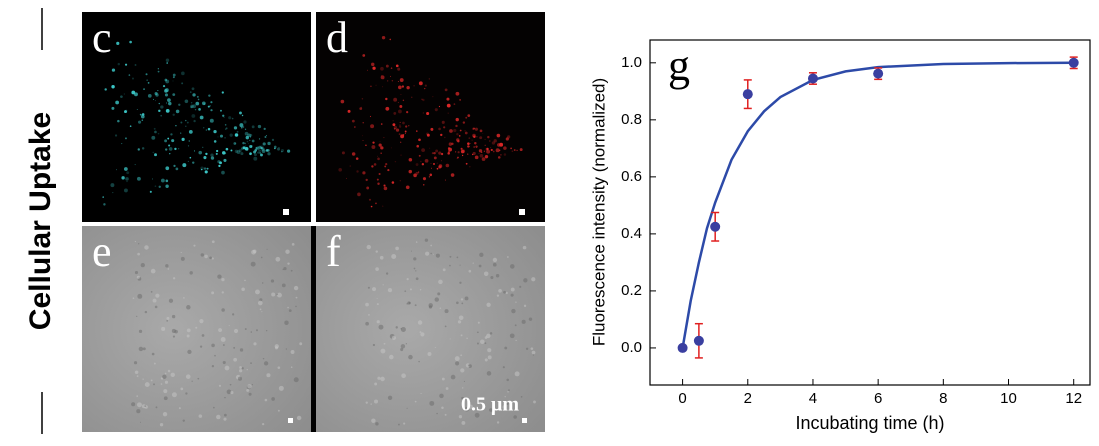 This screenshot has height=446, width=1099. Describe the element at coordinates (290, 420) in the screenshot. I see `scale-bar` at that location.